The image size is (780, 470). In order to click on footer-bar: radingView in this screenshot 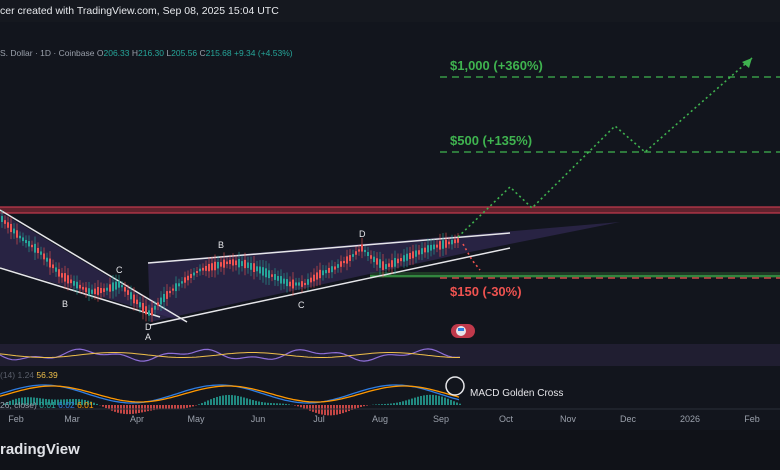, I will do `click(390, 450)`.